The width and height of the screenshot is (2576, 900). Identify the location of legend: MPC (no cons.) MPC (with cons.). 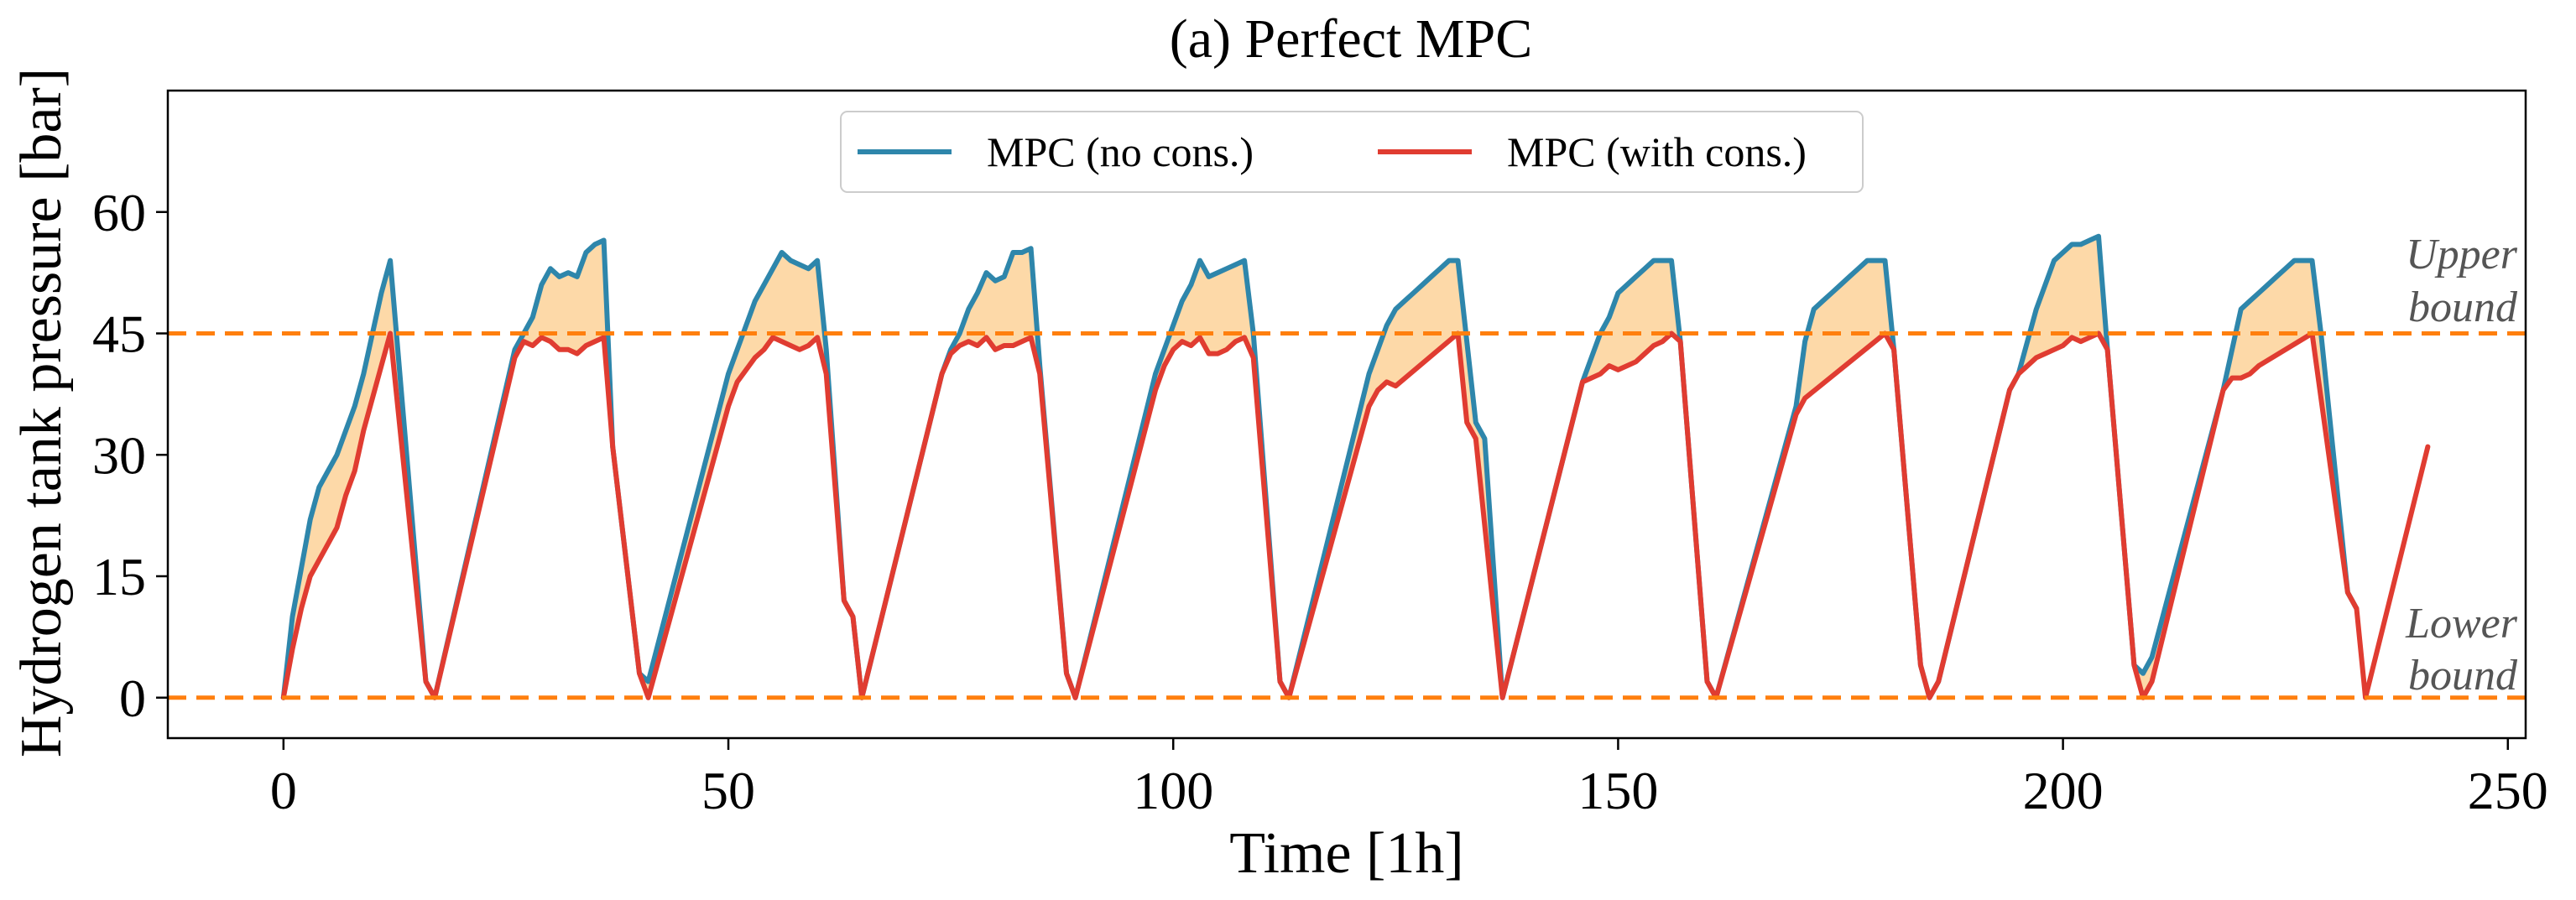
(1352, 152).